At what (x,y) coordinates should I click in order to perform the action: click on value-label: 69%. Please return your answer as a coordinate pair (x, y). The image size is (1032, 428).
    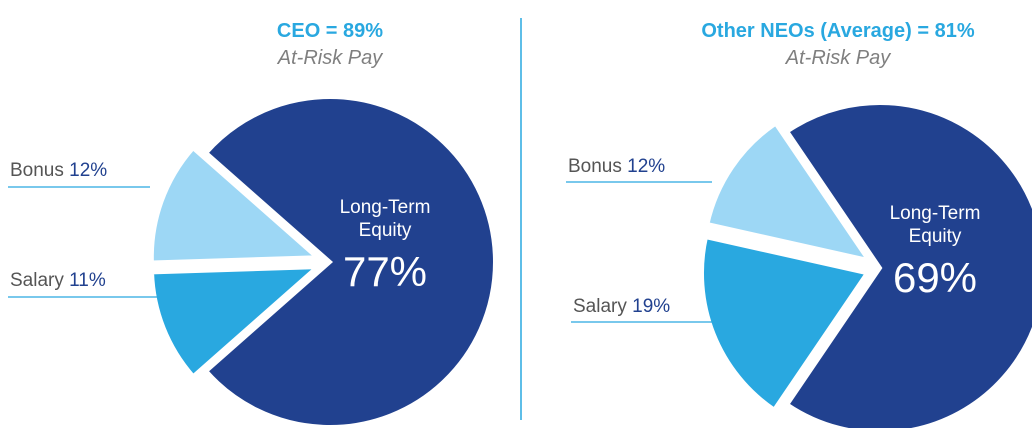
    Looking at the image, I should click on (935, 277).